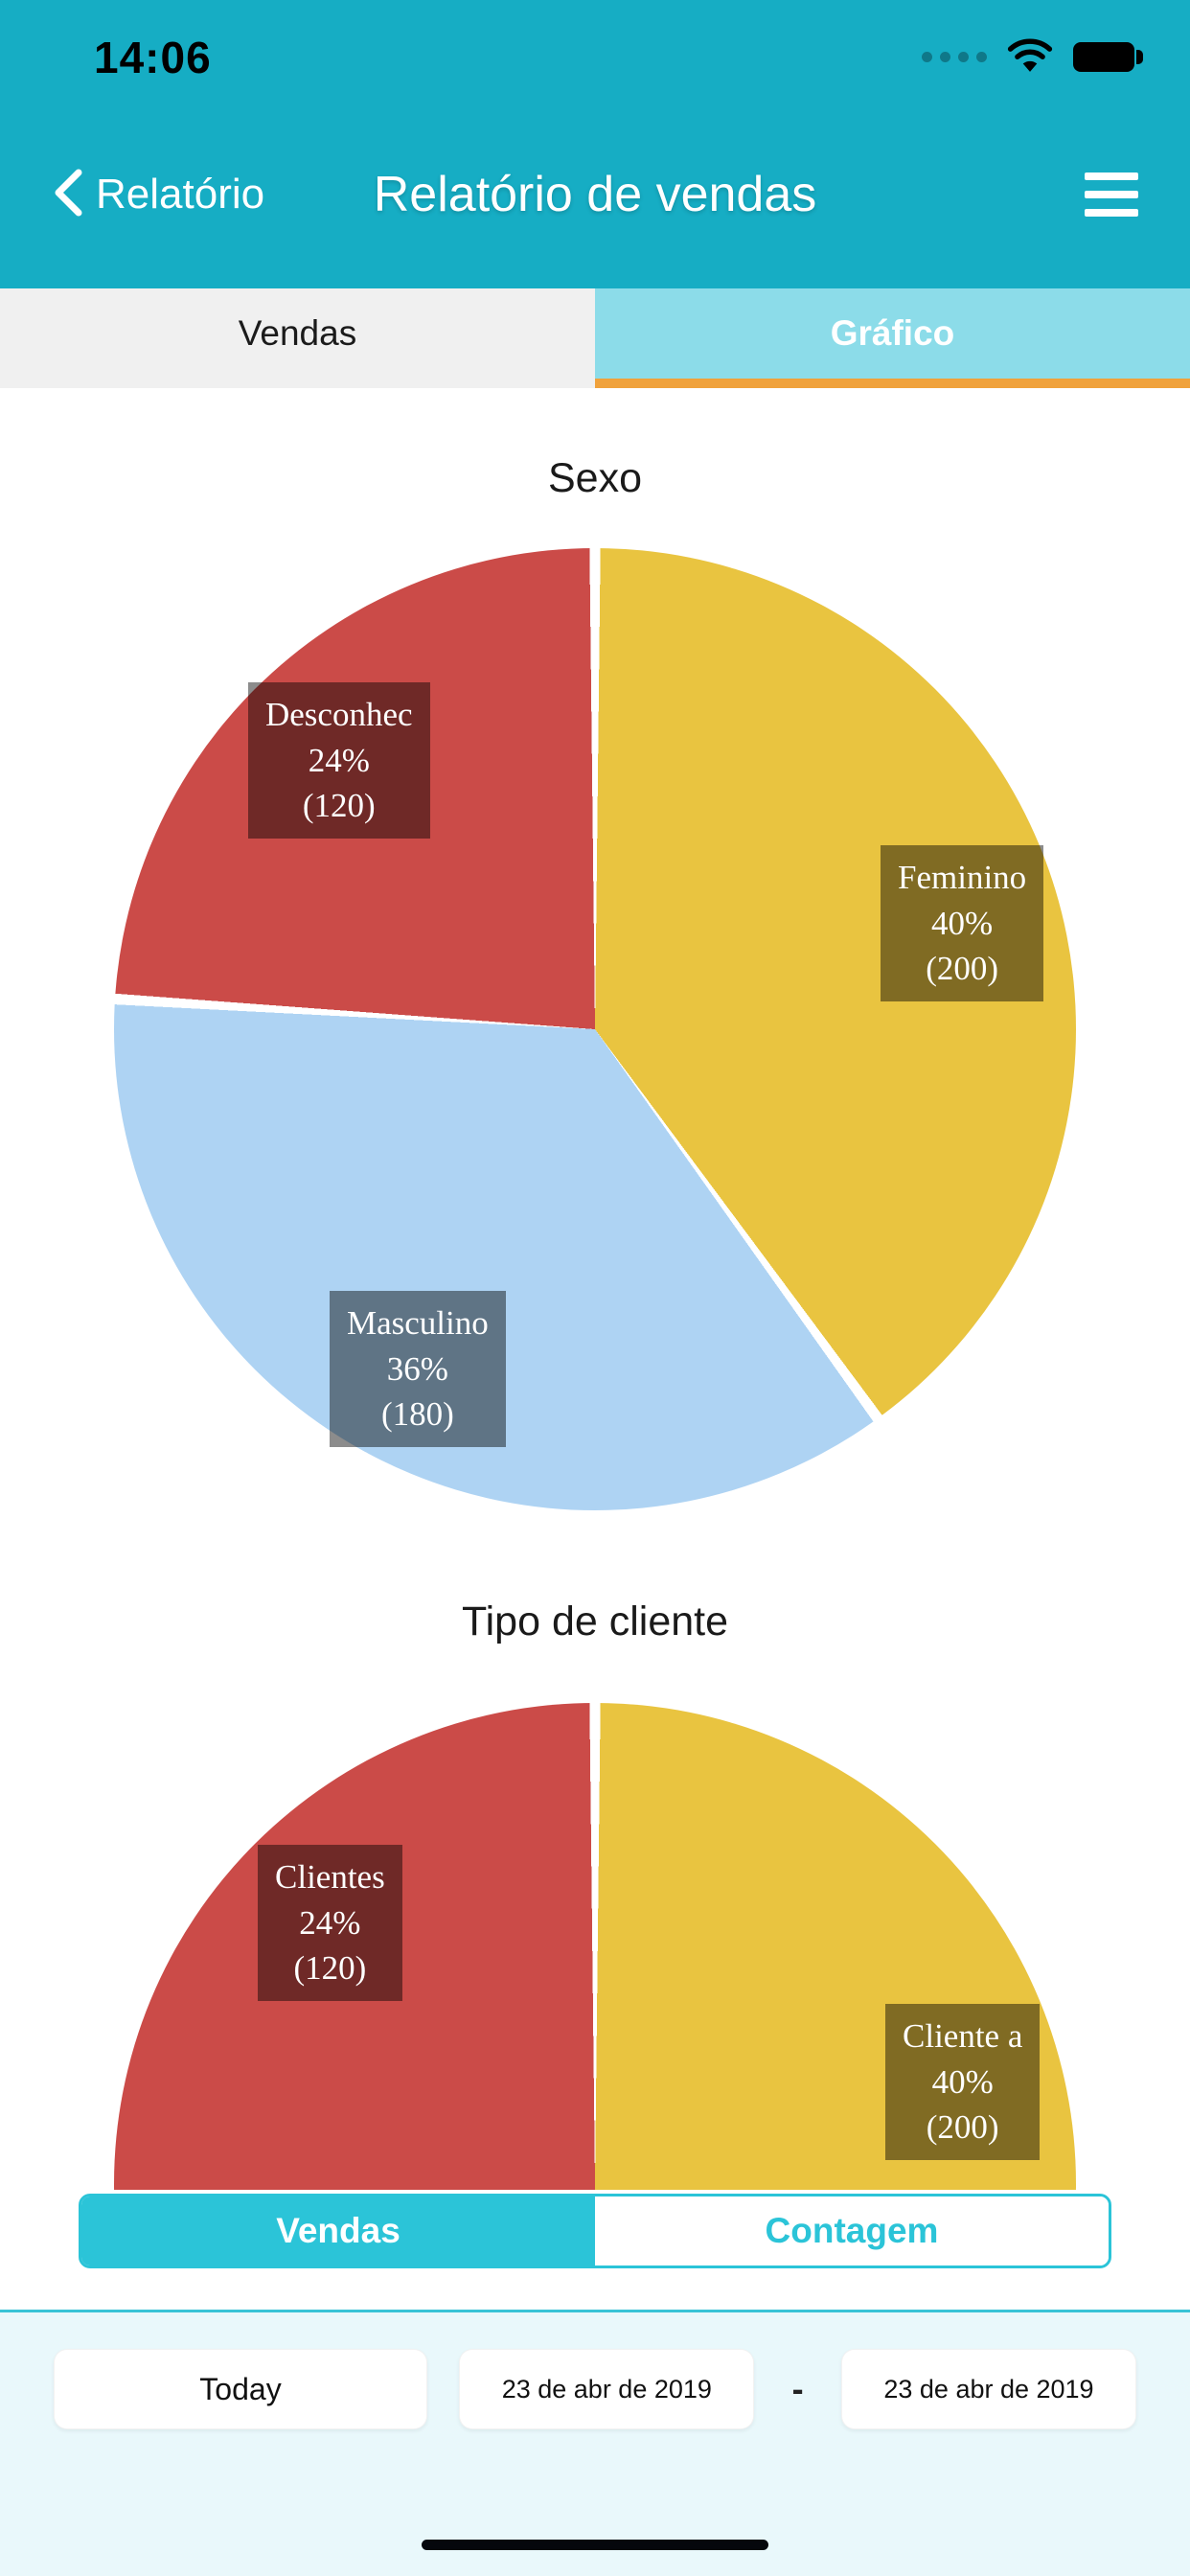 Image resolution: width=1190 pixels, height=2576 pixels. I want to click on back-button: Relatório, so click(157, 195).